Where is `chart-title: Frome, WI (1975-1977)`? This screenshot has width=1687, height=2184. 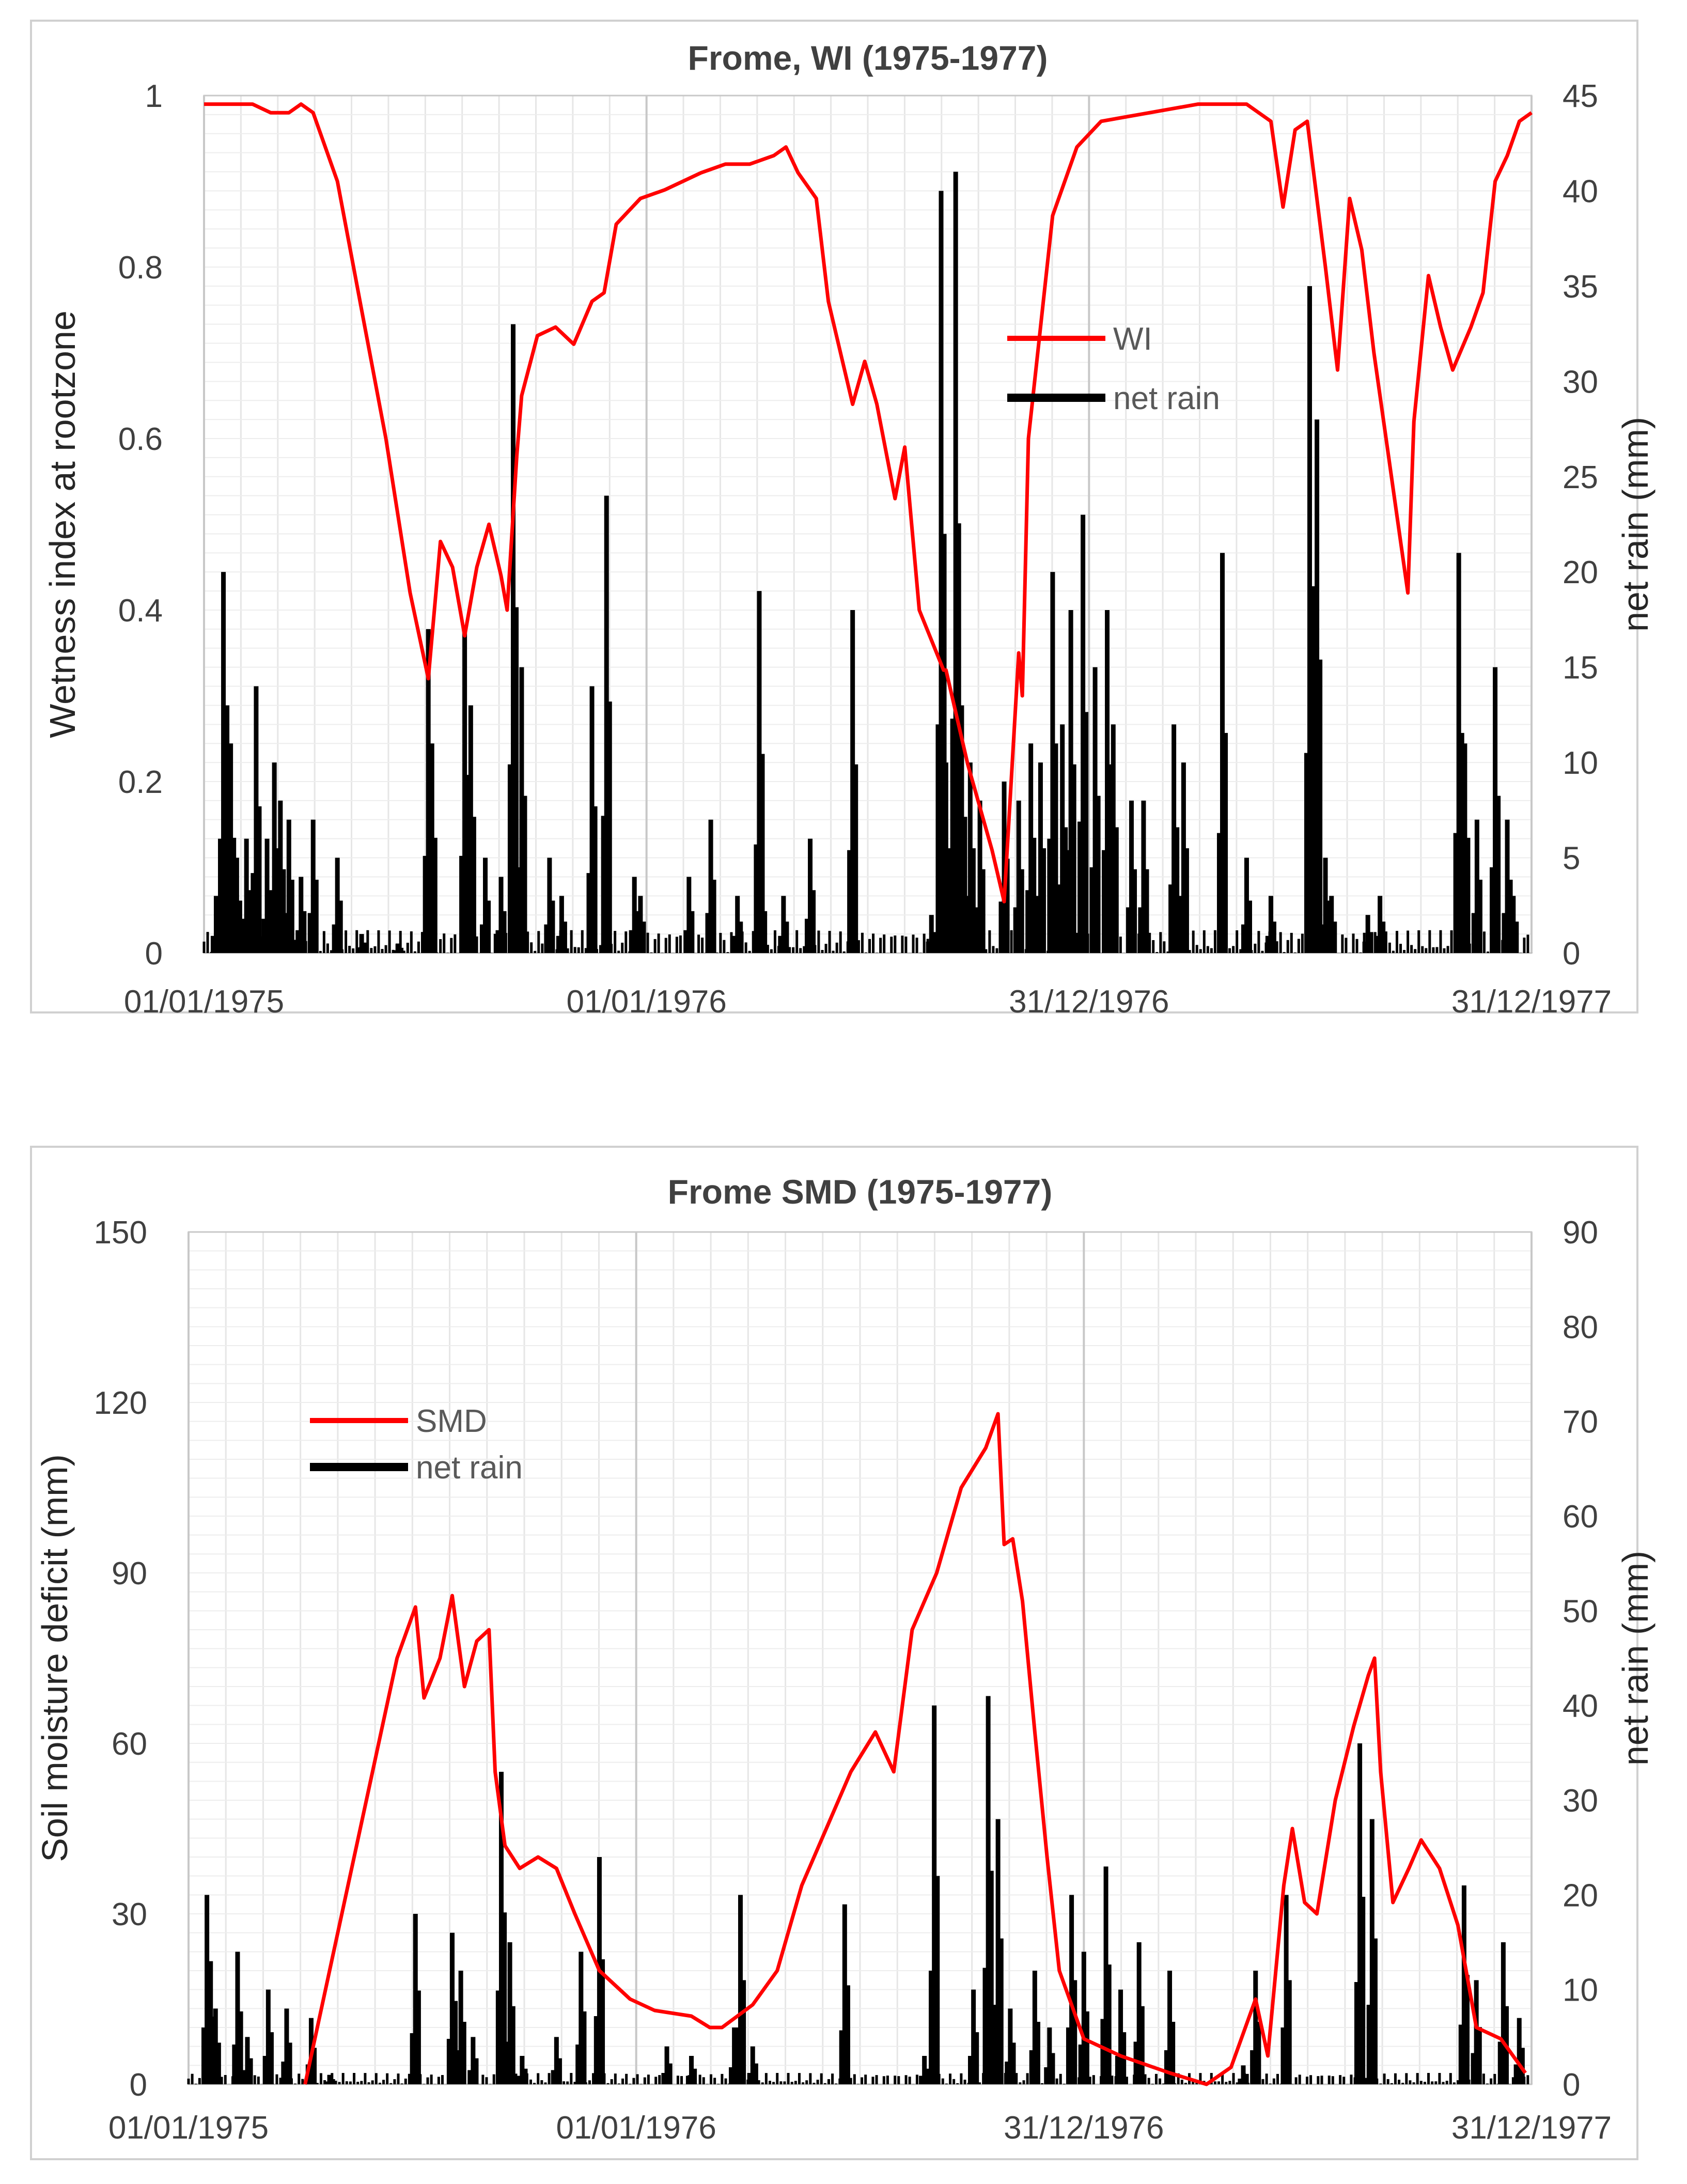 chart-title: Frome, WI (1975-1977) is located at coordinates (868, 58).